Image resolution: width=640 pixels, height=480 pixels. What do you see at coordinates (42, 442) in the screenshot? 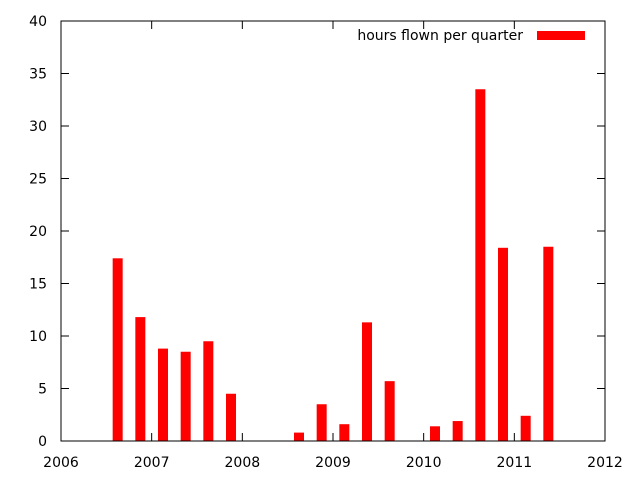
I see `y-tick-label: 0` at bounding box center [42, 442].